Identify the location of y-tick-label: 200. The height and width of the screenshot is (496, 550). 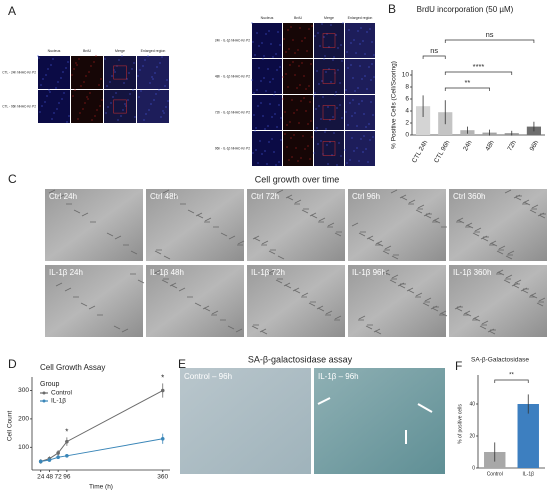
(23, 419).